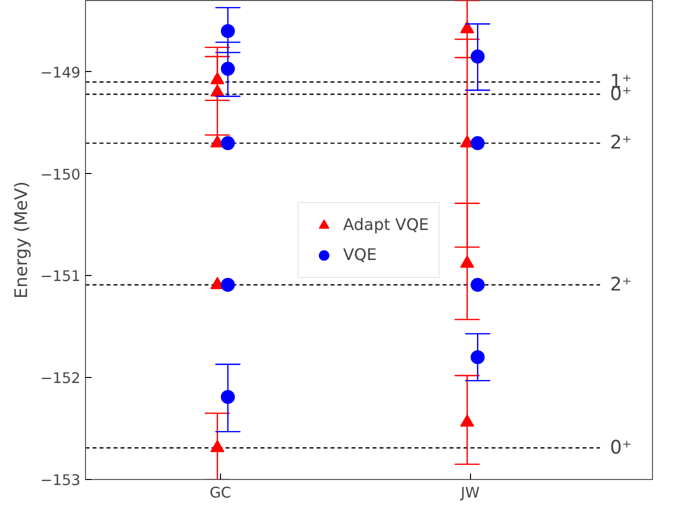  I want to click on y-tick-label: −149, so click(60, 73).